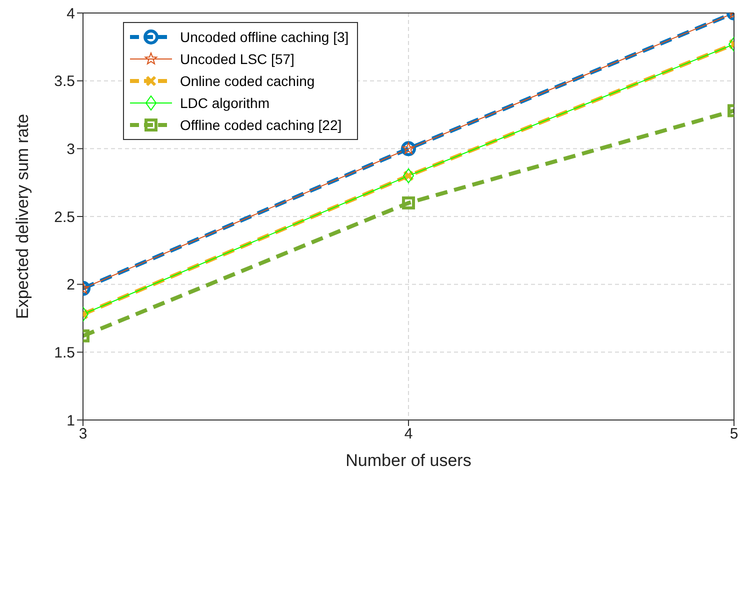 The width and height of the screenshot is (751, 607). I want to click on legend-label: Uncoded offline caching [3], so click(264, 37).